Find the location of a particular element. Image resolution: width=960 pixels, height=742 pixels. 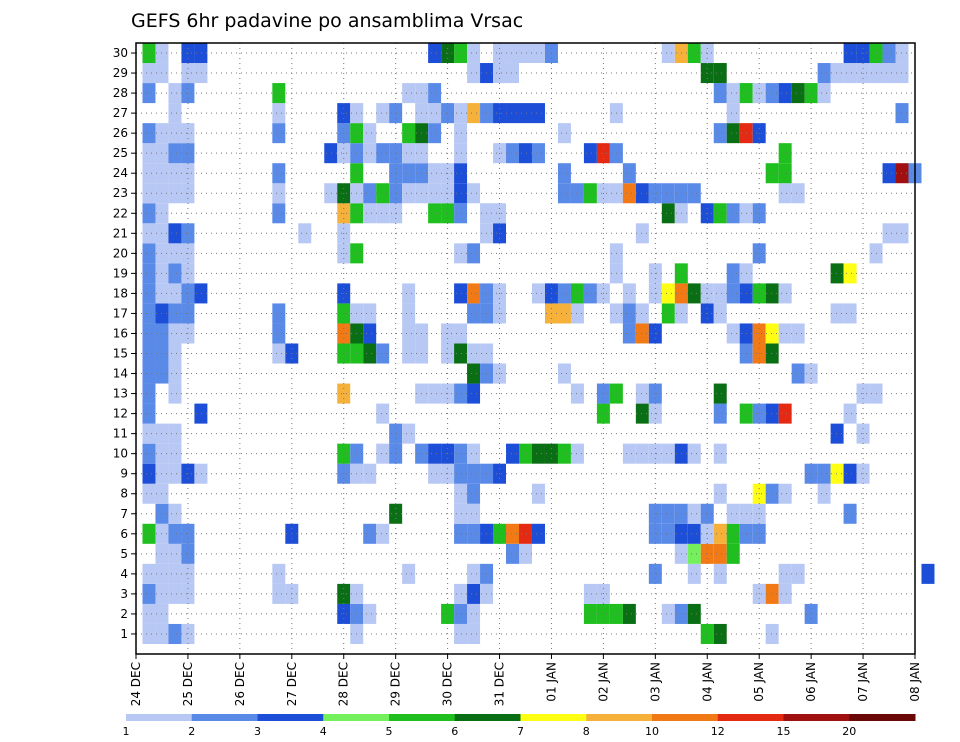

colorbar-label: 20 is located at coordinates (849, 731).